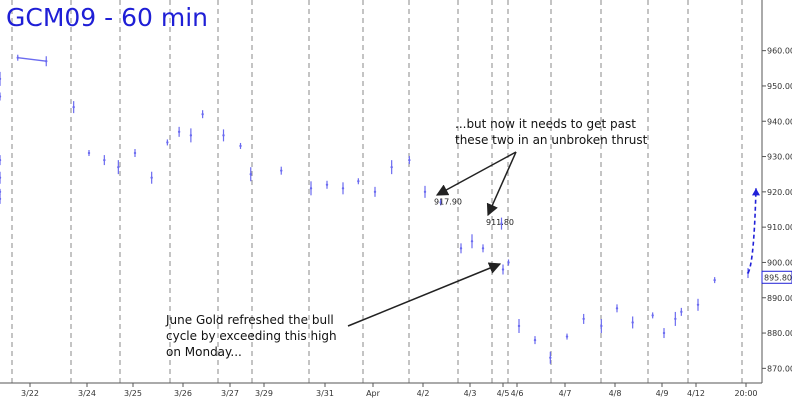 This screenshot has width=792, height=400. What do you see at coordinates (107, 17) in the screenshot?
I see `chart-title: GCM09 - 60 min` at bounding box center [107, 17].